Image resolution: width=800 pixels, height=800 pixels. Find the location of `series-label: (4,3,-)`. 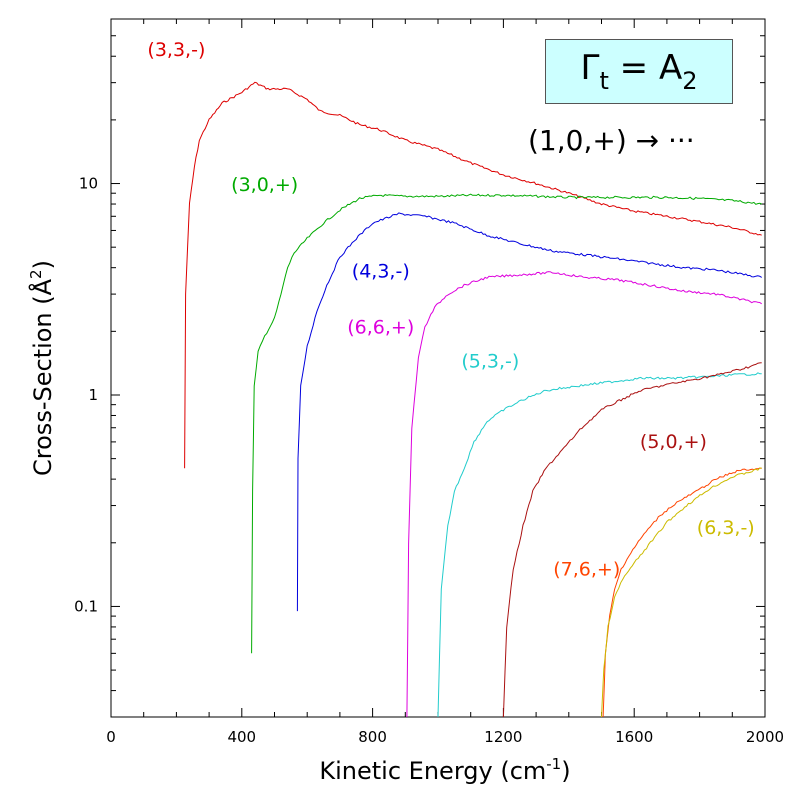

series-label: (4,3,-) is located at coordinates (381, 271).